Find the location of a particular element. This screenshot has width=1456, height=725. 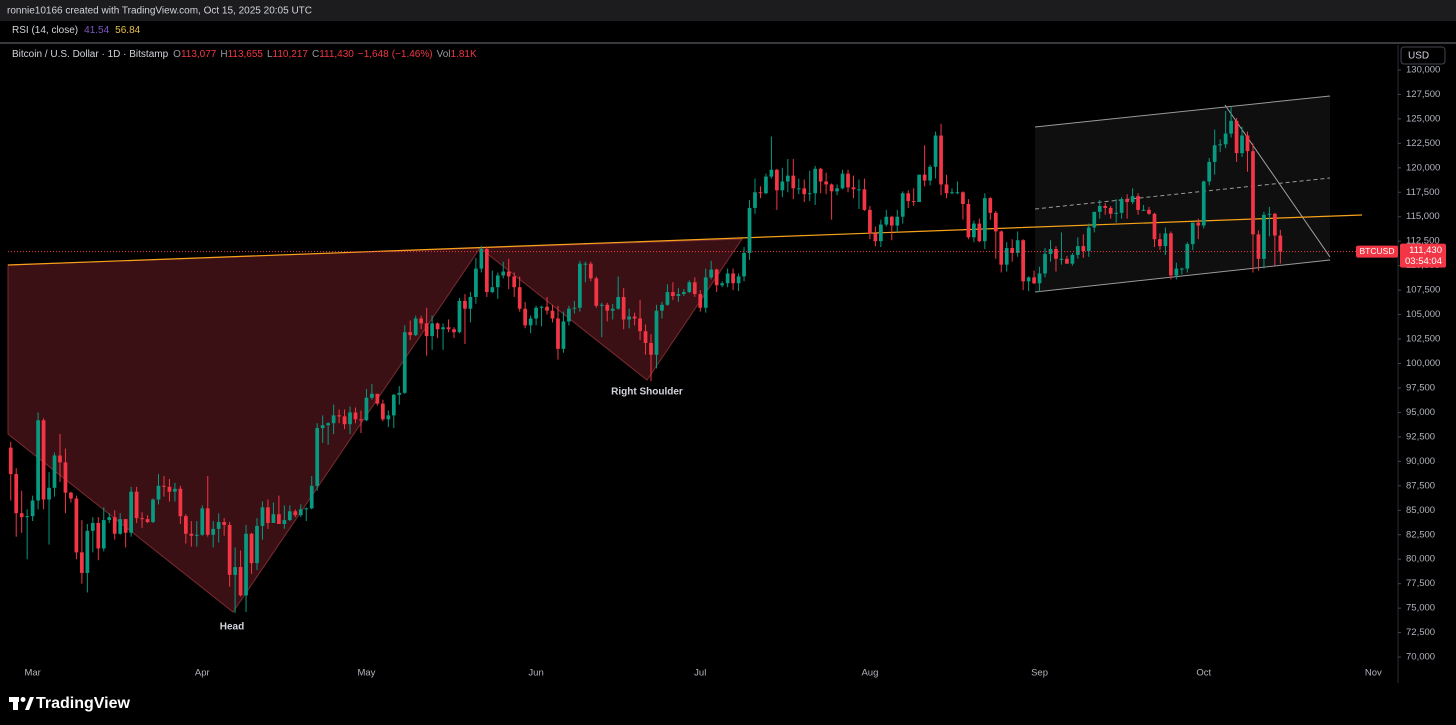

annotation: Head is located at coordinates (232, 627).